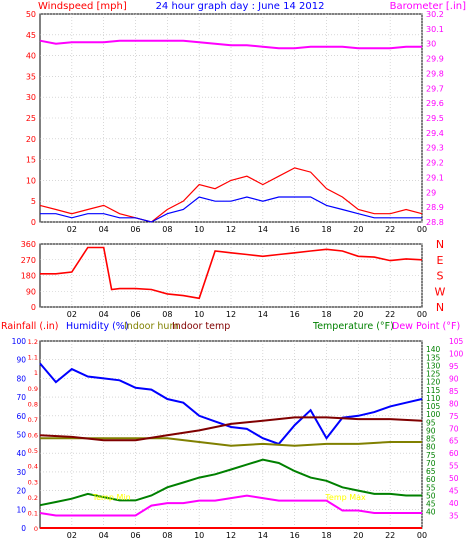  I want to click on wx-xtick-00: 00, so click(422, 535).